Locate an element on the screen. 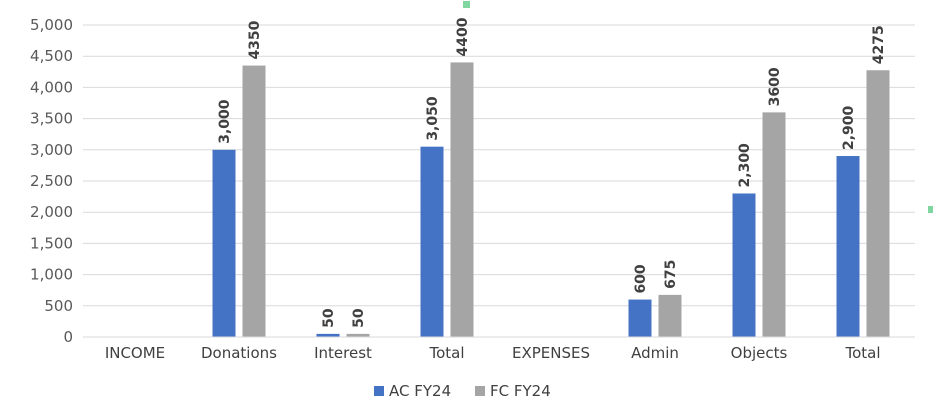  y-tick-label: 500 is located at coordinates (58, 306).